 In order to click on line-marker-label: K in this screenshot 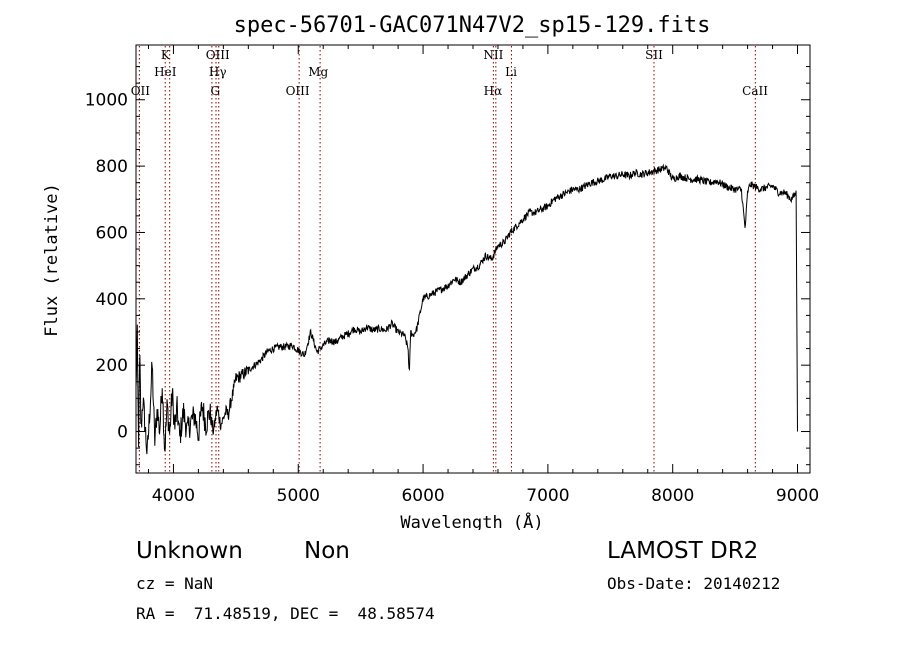, I will do `click(166, 55)`.